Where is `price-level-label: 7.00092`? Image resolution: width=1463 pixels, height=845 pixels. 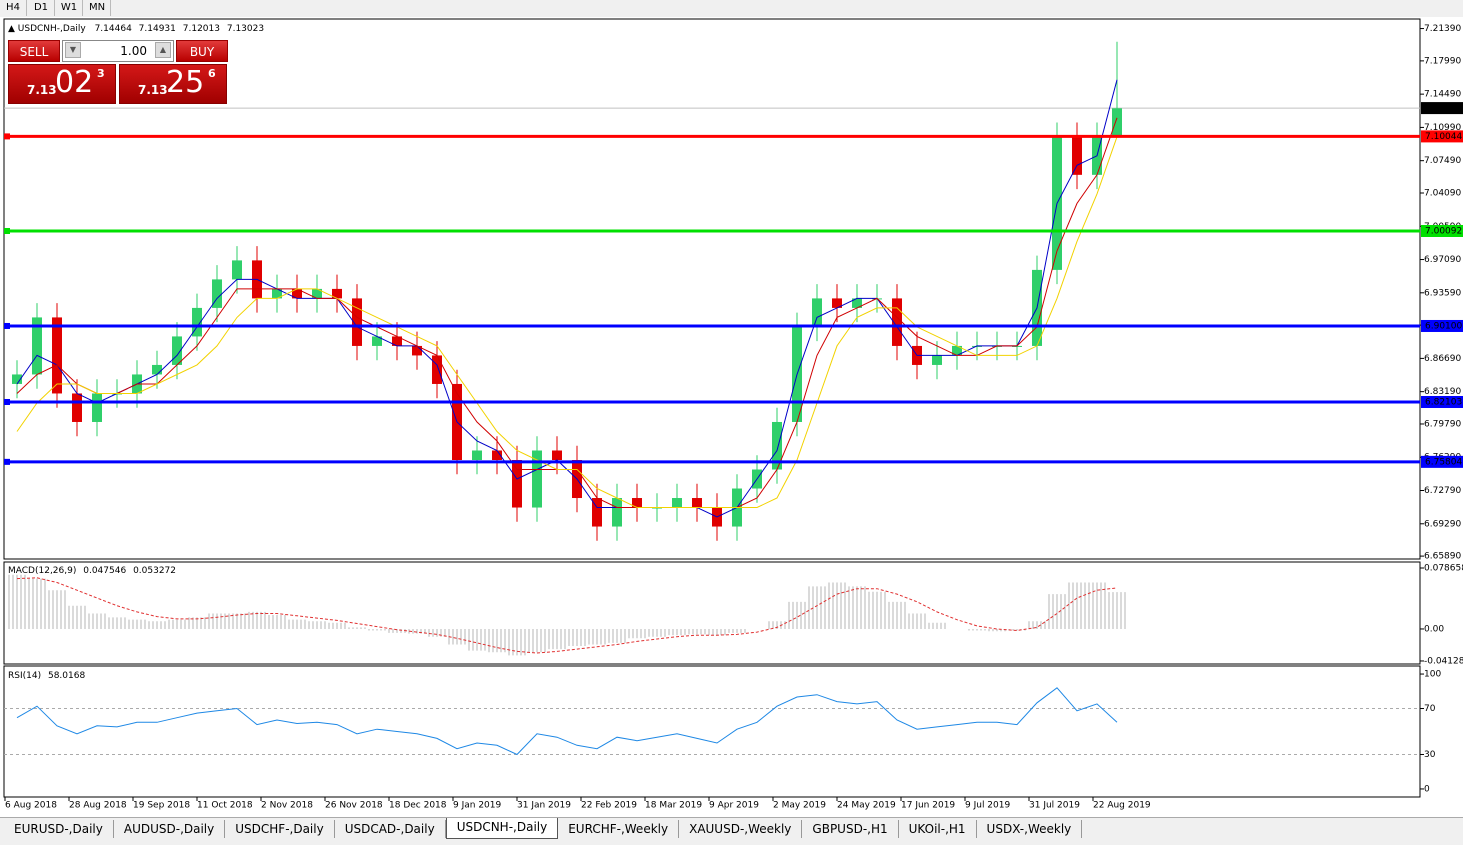
price-level-label: 7.00092 is located at coordinates (1443, 231).